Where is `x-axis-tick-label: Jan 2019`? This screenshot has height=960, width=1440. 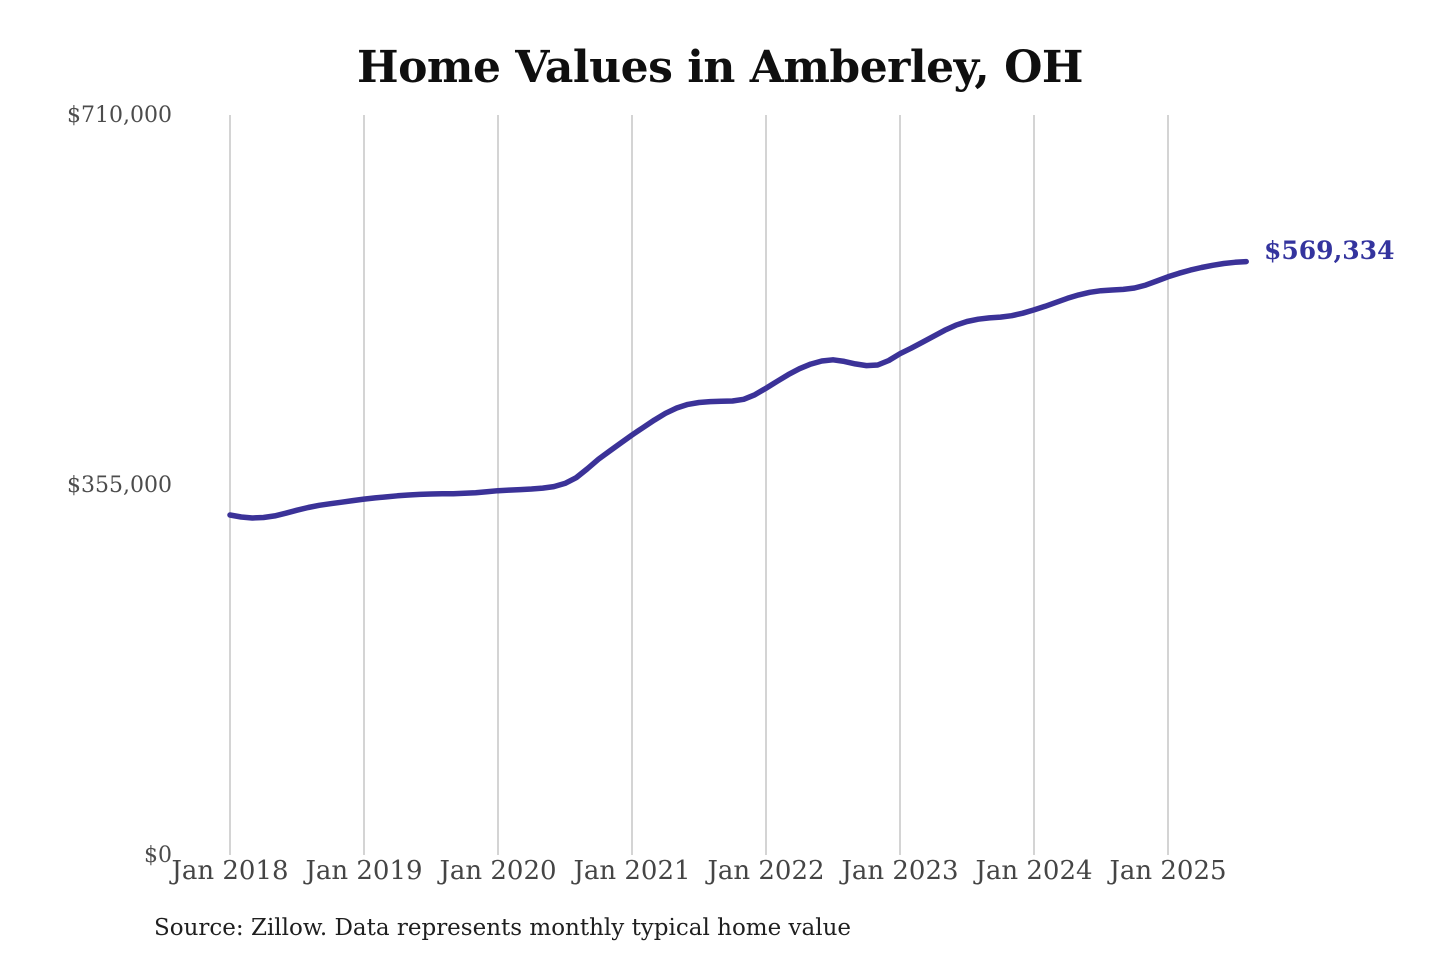 x-axis-tick-label: Jan 2019 is located at coordinates (364, 871).